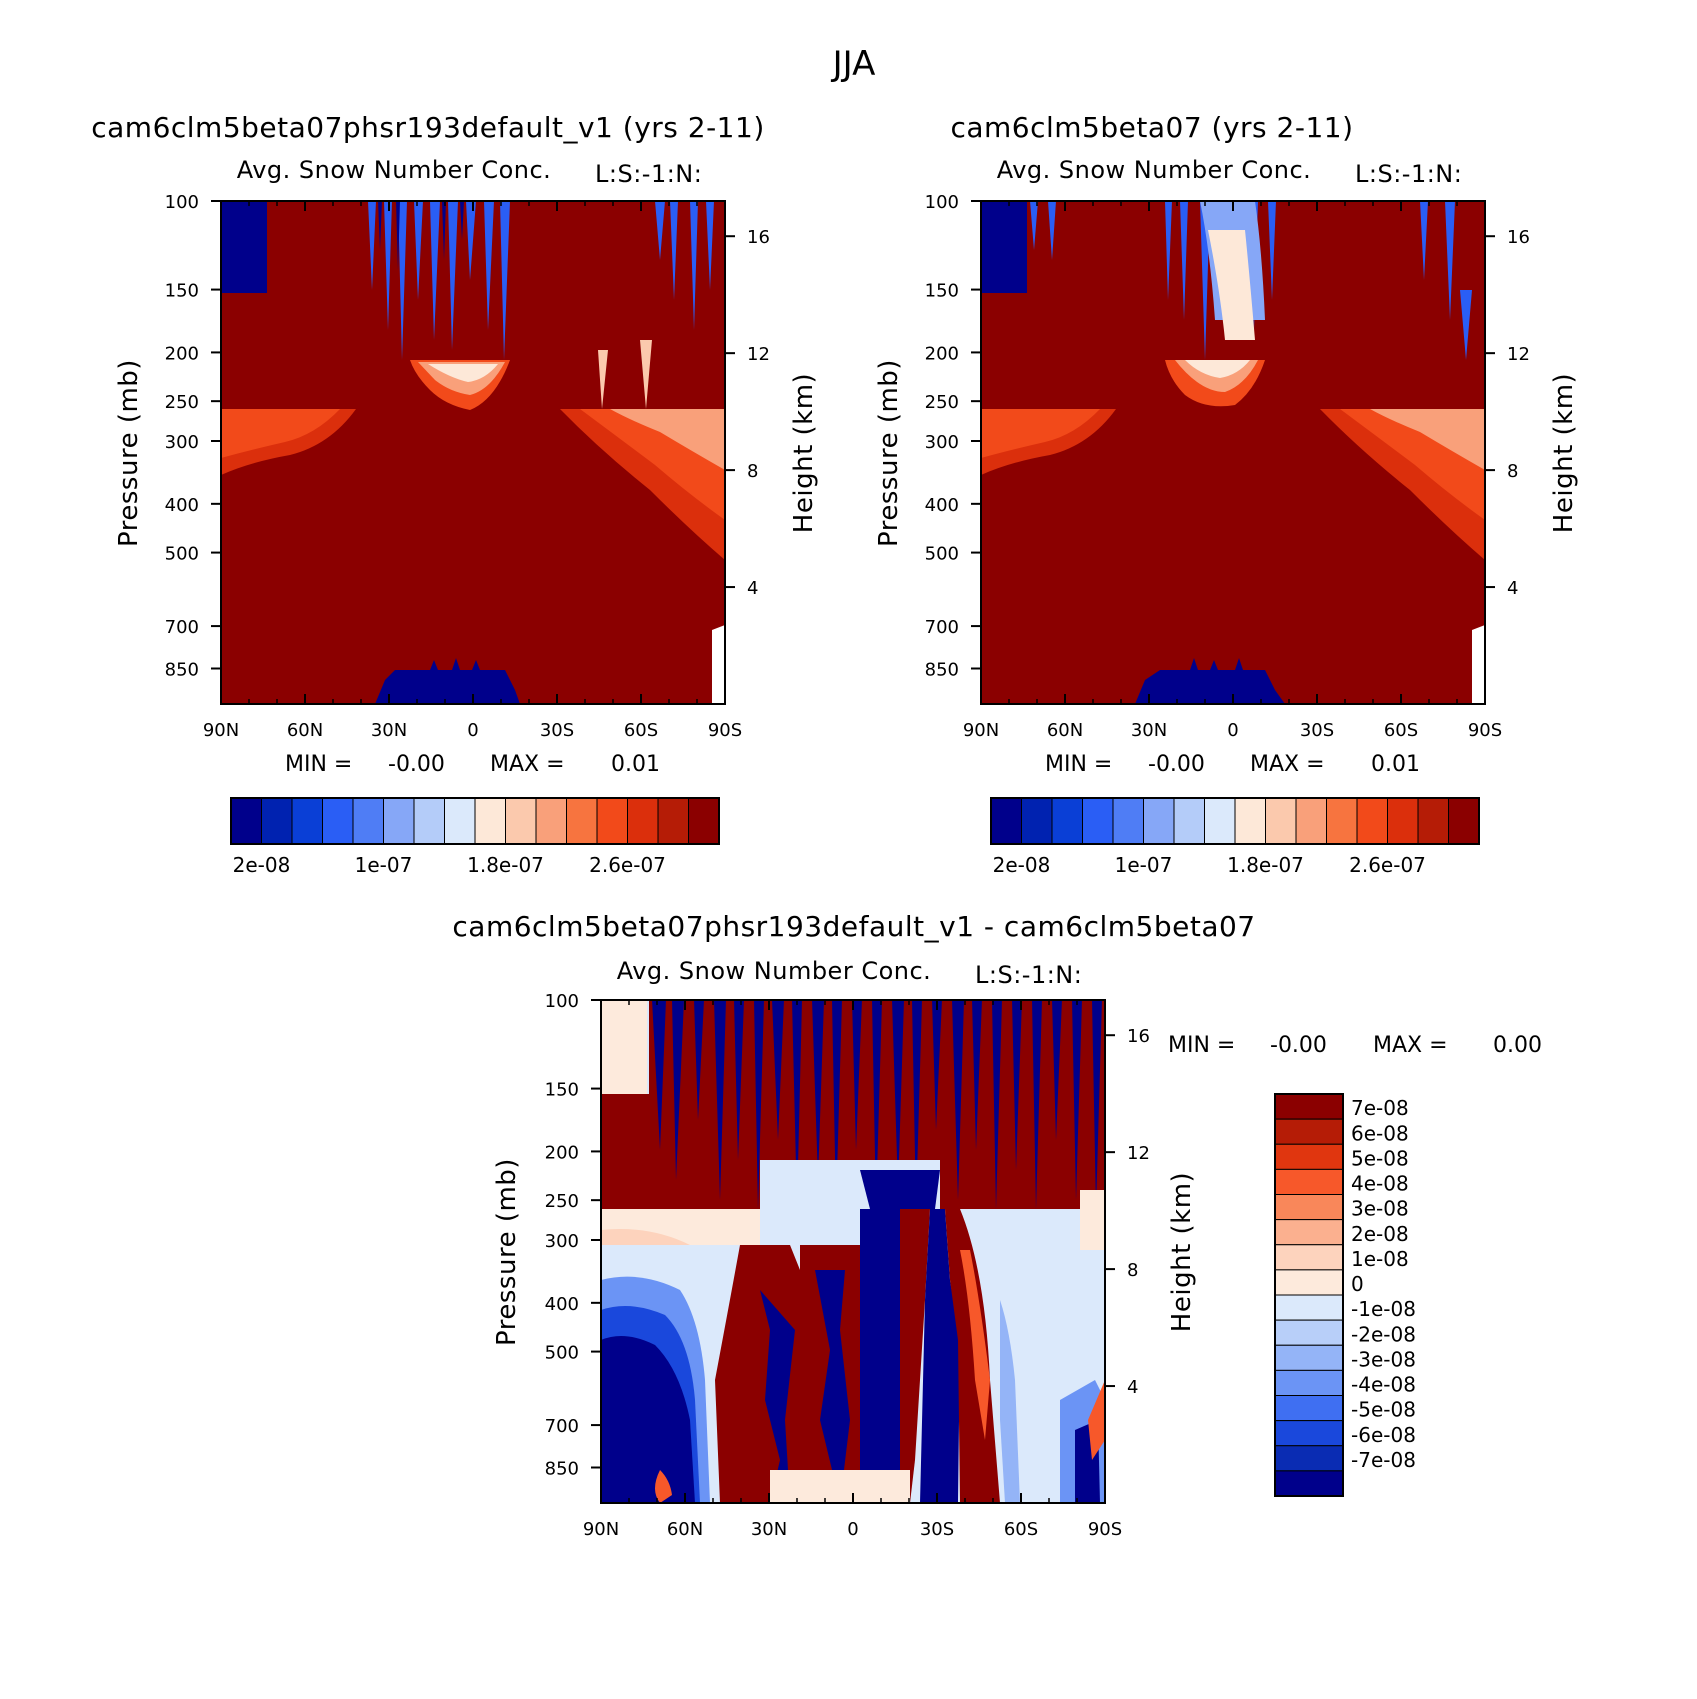  Describe the element at coordinates (758, 354) in the screenshot. I see `panel-test-y-right-tick-label: 12` at that location.